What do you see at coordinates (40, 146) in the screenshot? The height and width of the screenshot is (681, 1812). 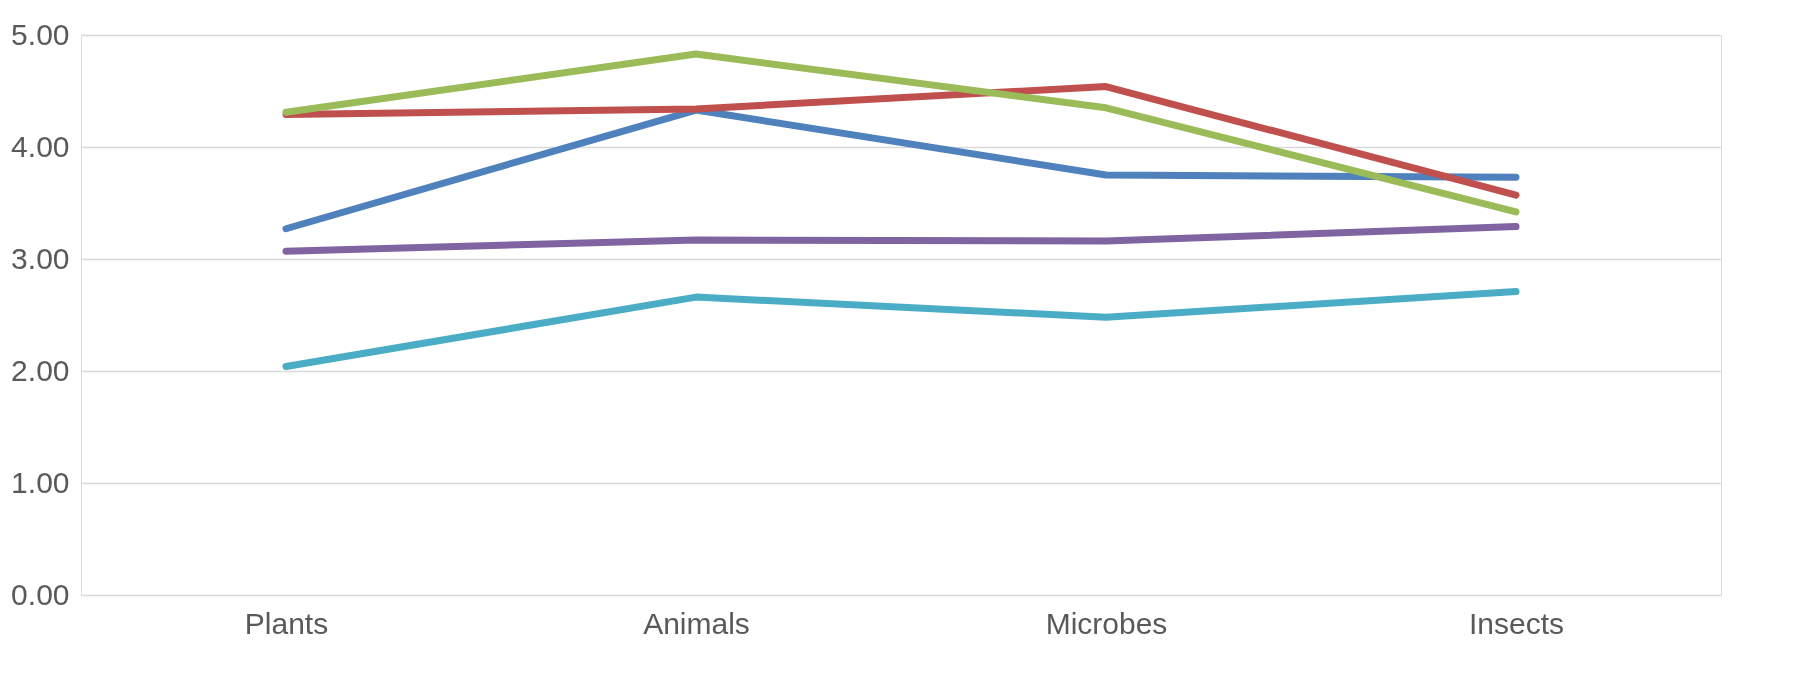 I see `y-tick-label: 4.00` at bounding box center [40, 146].